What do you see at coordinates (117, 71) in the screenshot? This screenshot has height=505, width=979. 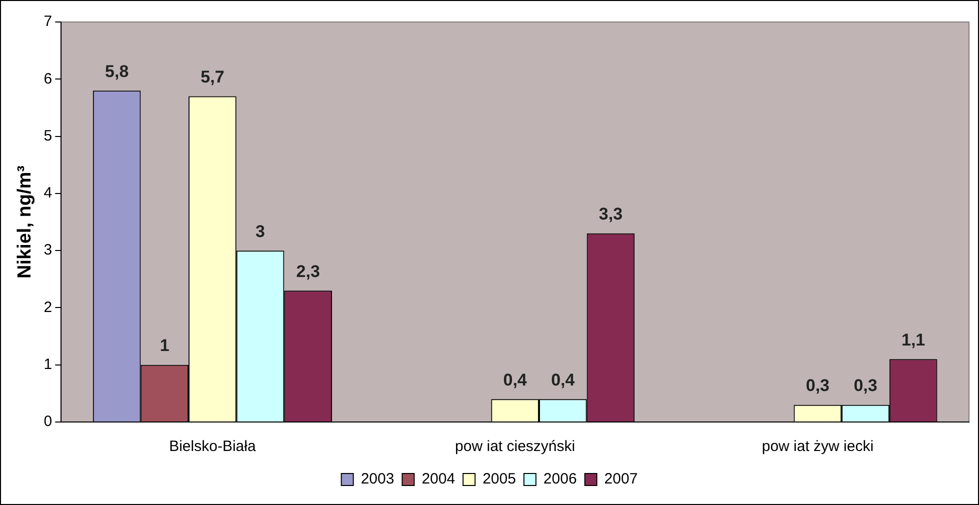 I see `data-label: 5,8` at bounding box center [117, 71].